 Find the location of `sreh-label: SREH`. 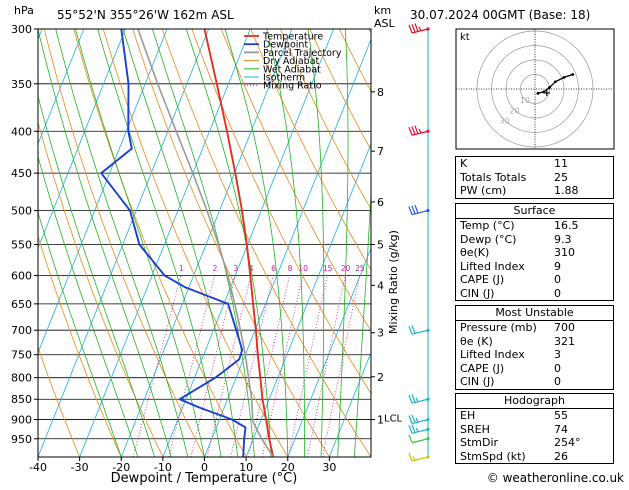

sreh-label: SREH is located at coordinates (475, 429).